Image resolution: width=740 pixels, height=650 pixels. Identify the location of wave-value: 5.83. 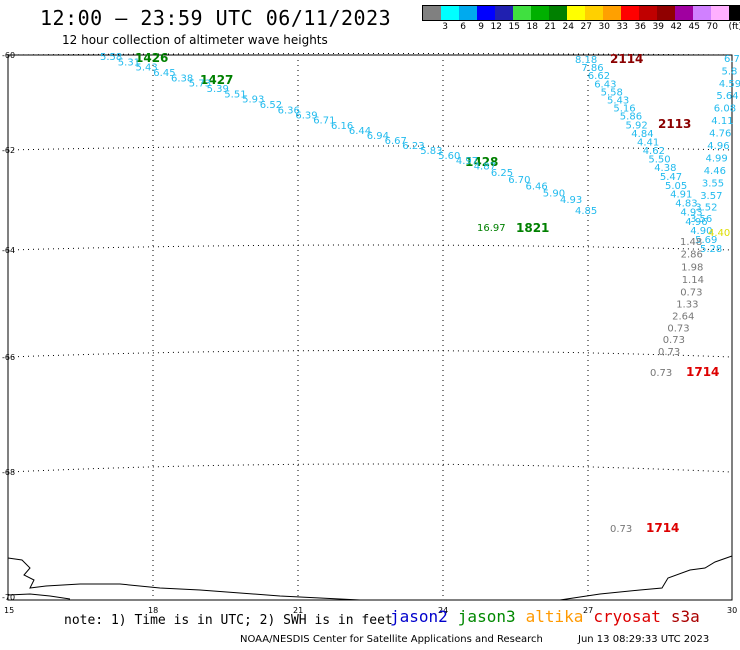
(431, 151).